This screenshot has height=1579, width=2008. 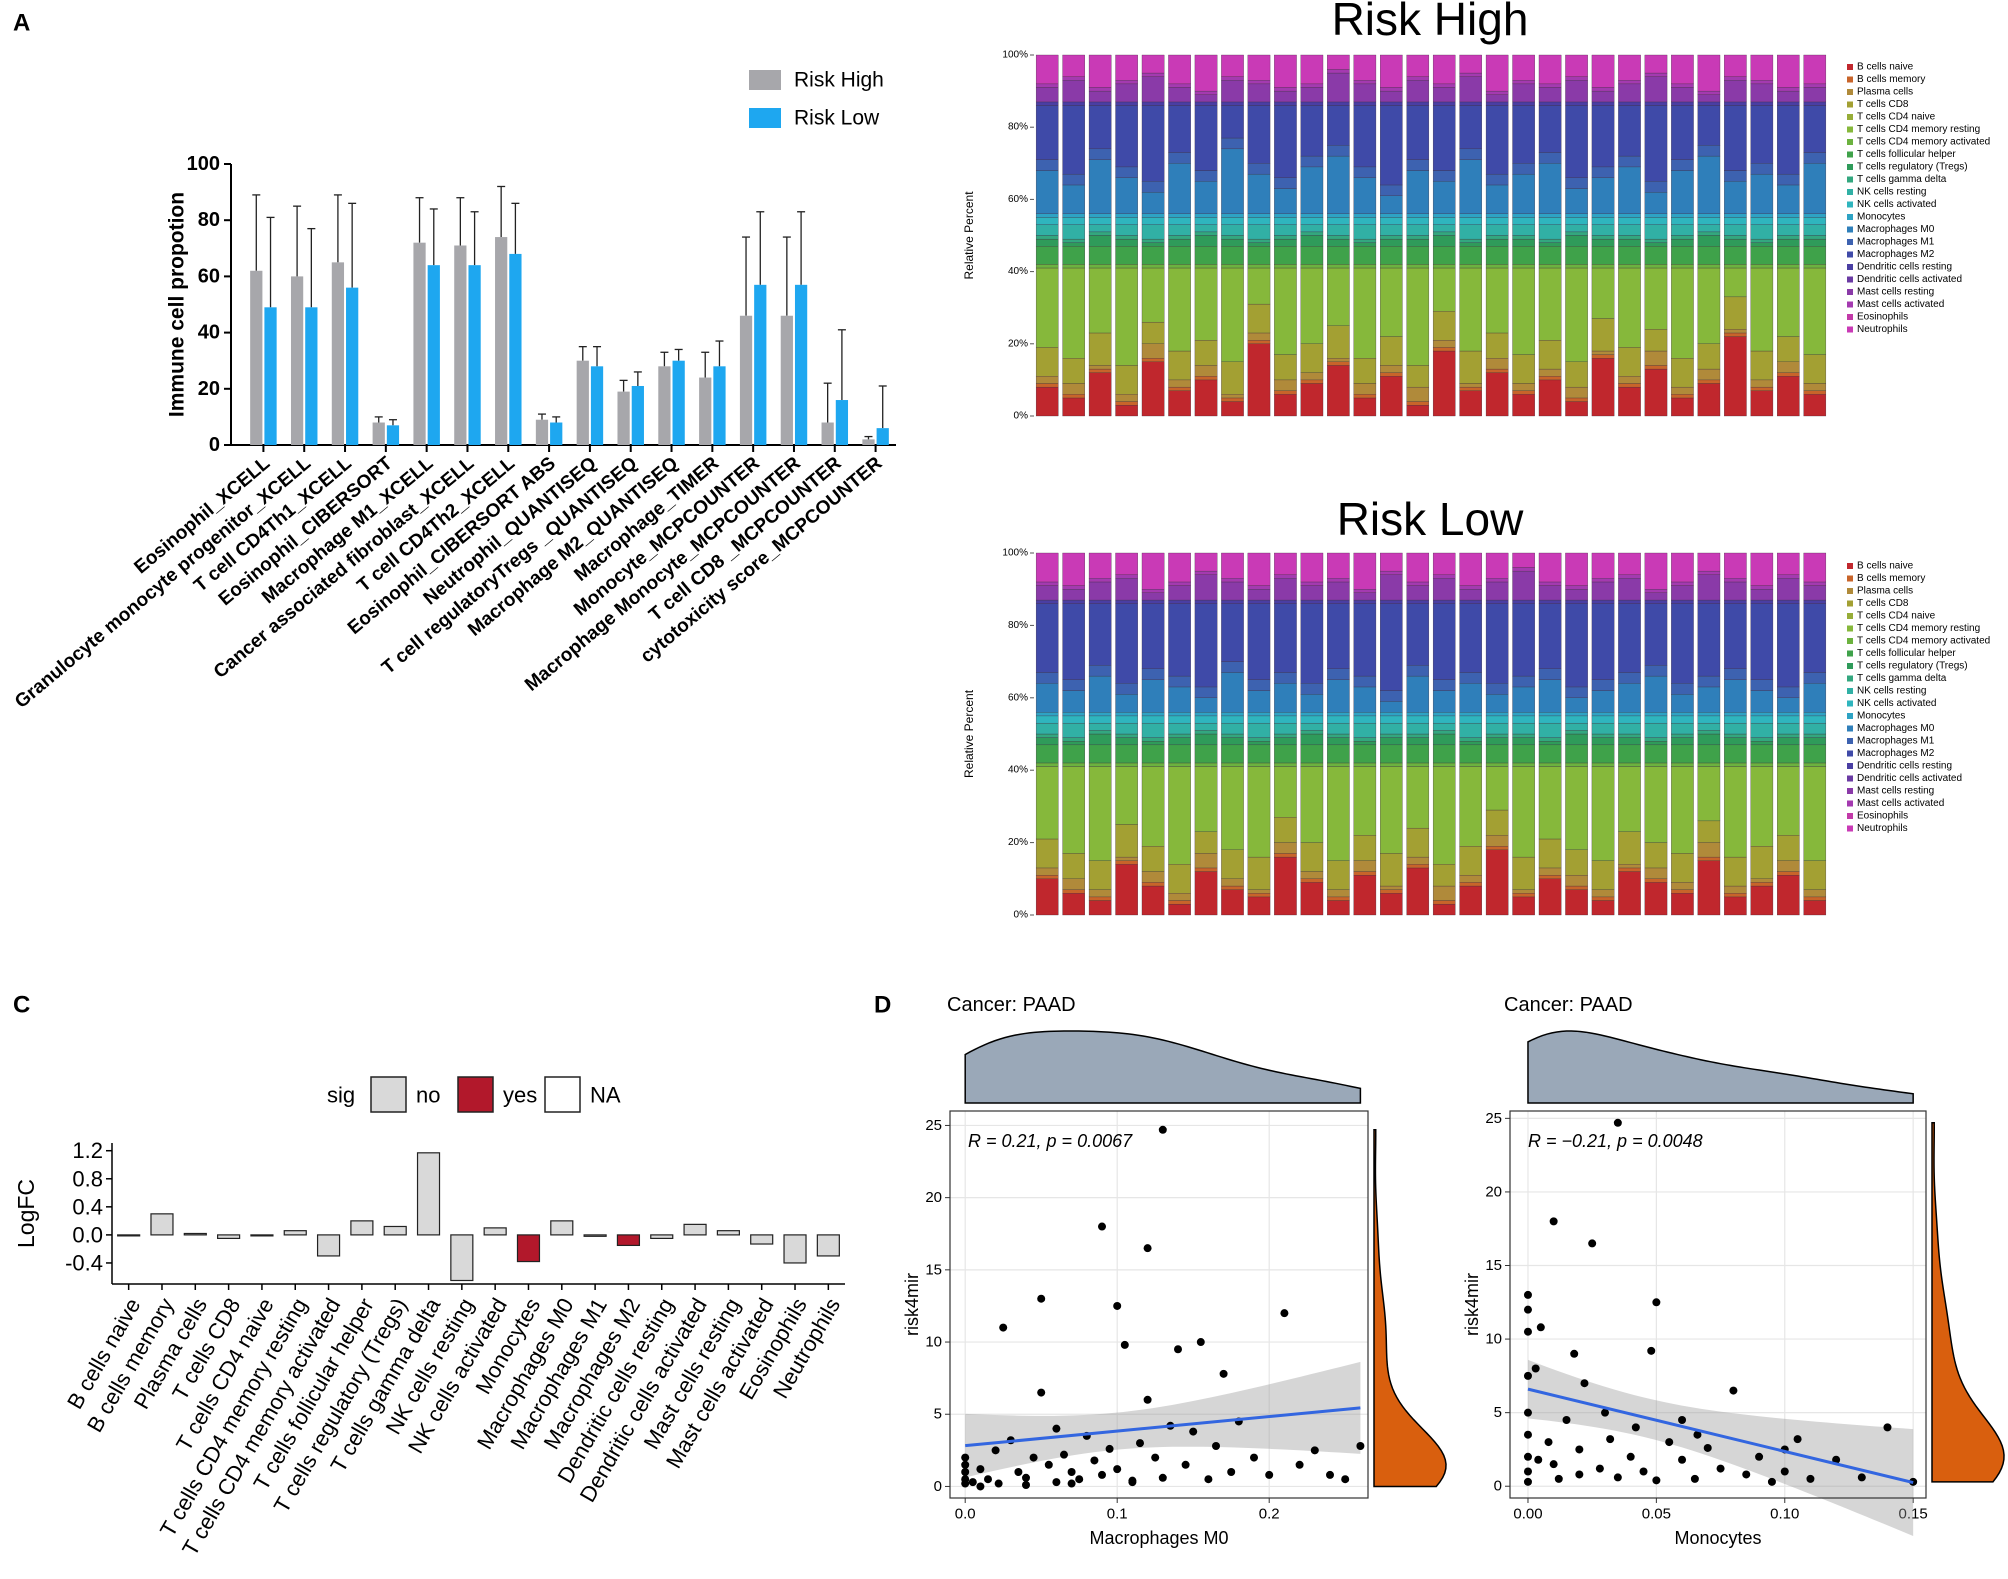 I want to click on y-tick-label: 20%, so click(x=1018, y=842).